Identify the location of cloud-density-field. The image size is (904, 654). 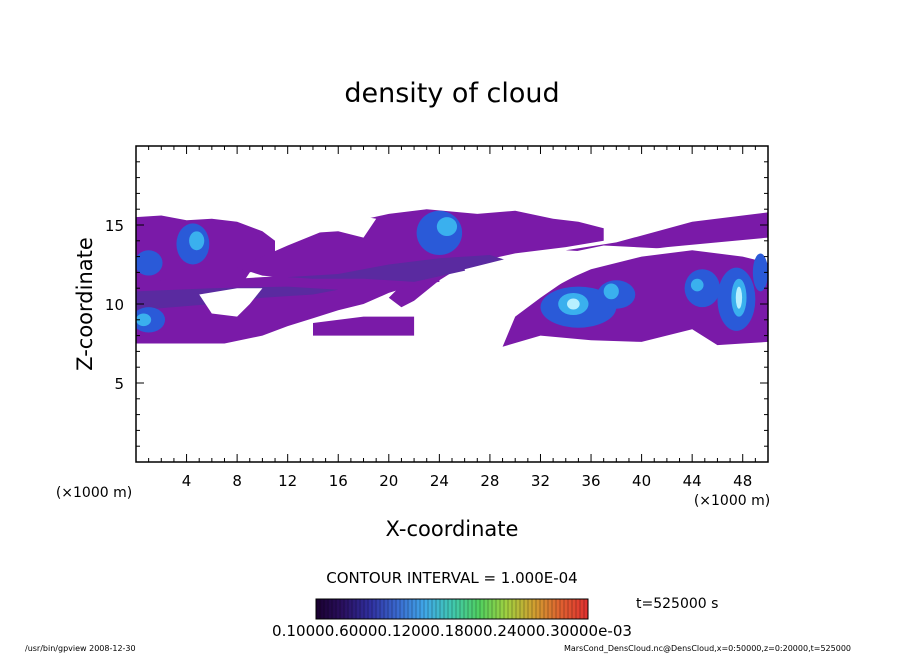
(452, 278).